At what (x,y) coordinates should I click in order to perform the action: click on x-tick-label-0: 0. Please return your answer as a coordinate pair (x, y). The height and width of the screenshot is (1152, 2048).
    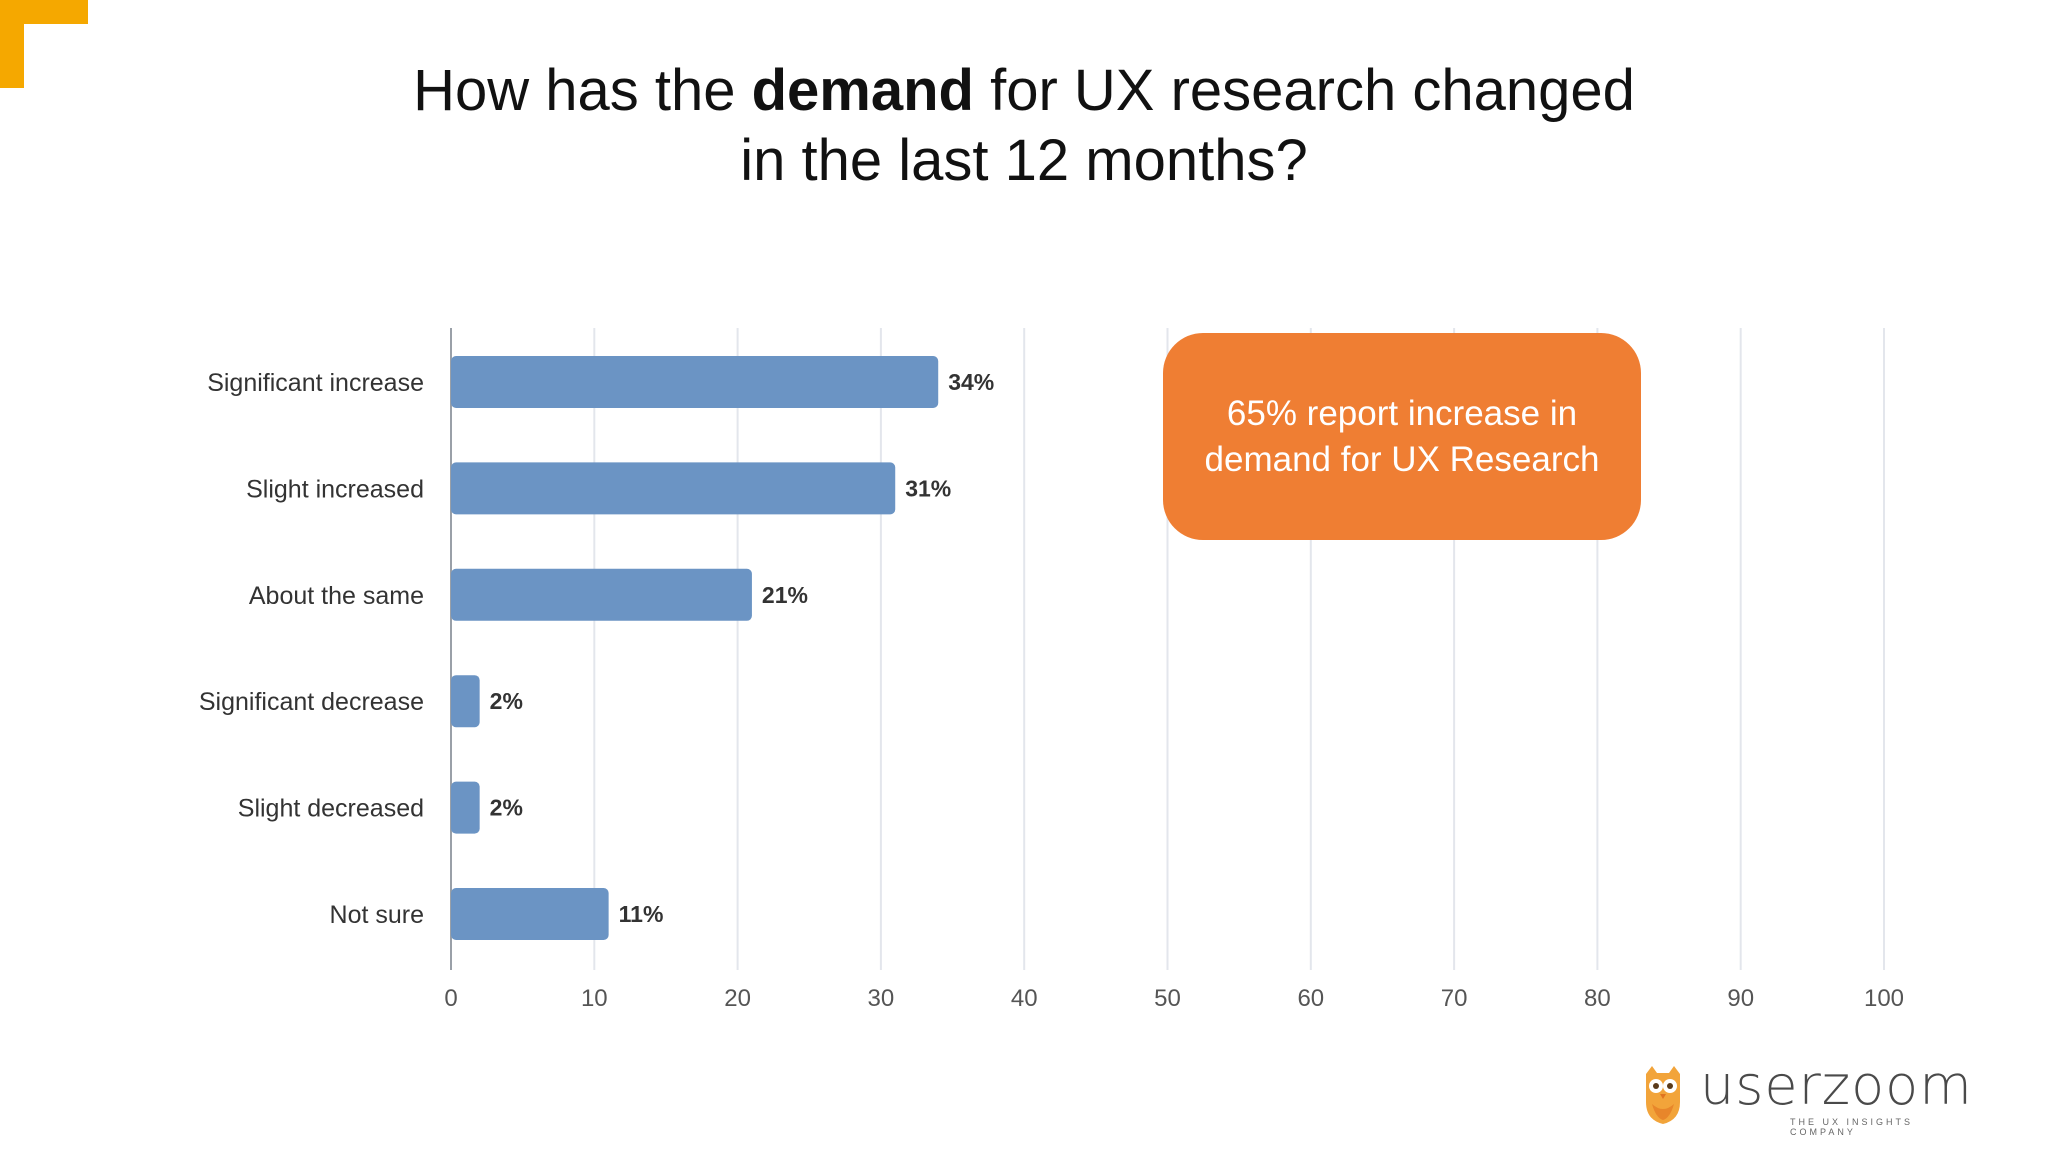
    Looking at the image, I should click on (450, 998).